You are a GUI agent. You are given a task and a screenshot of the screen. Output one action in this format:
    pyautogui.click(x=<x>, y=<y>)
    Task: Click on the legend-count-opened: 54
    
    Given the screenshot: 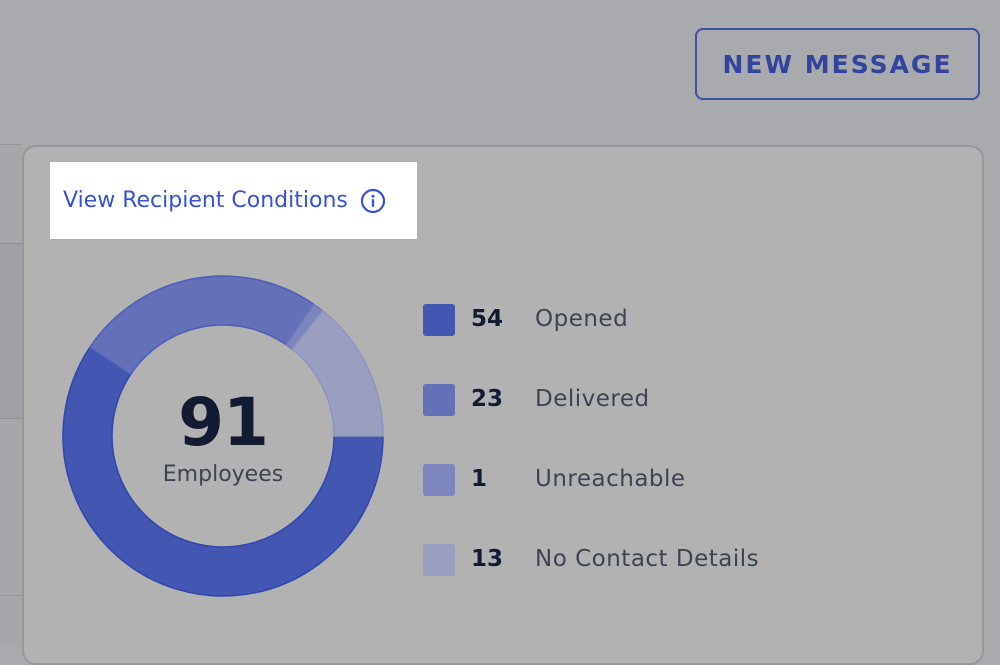 What is the action you would take?
    pyautogui.click(x=487, y=319)
    